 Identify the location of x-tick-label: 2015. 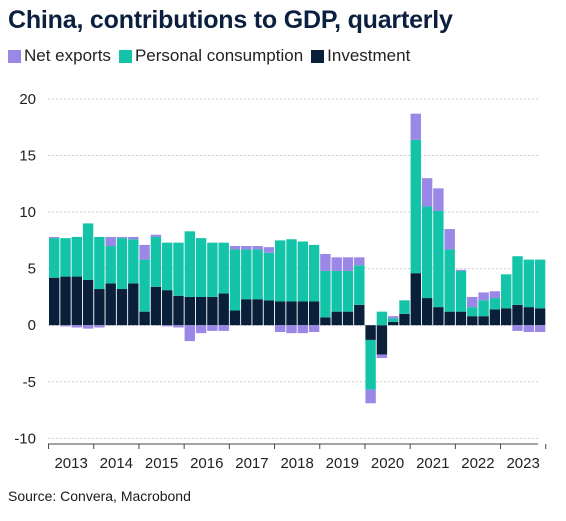
(161, 463).